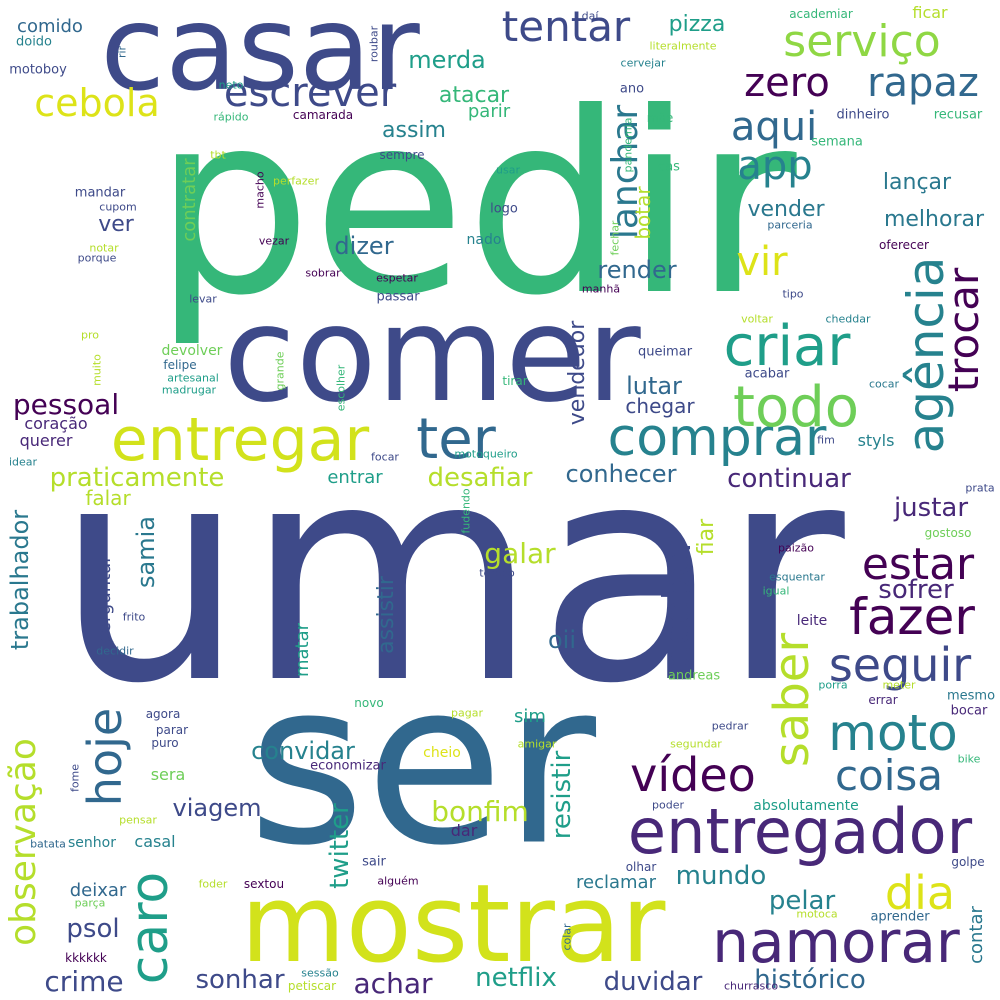  Describe the element at coordinates (520, 553) in the screenshot. I see `word: galar` at that location.